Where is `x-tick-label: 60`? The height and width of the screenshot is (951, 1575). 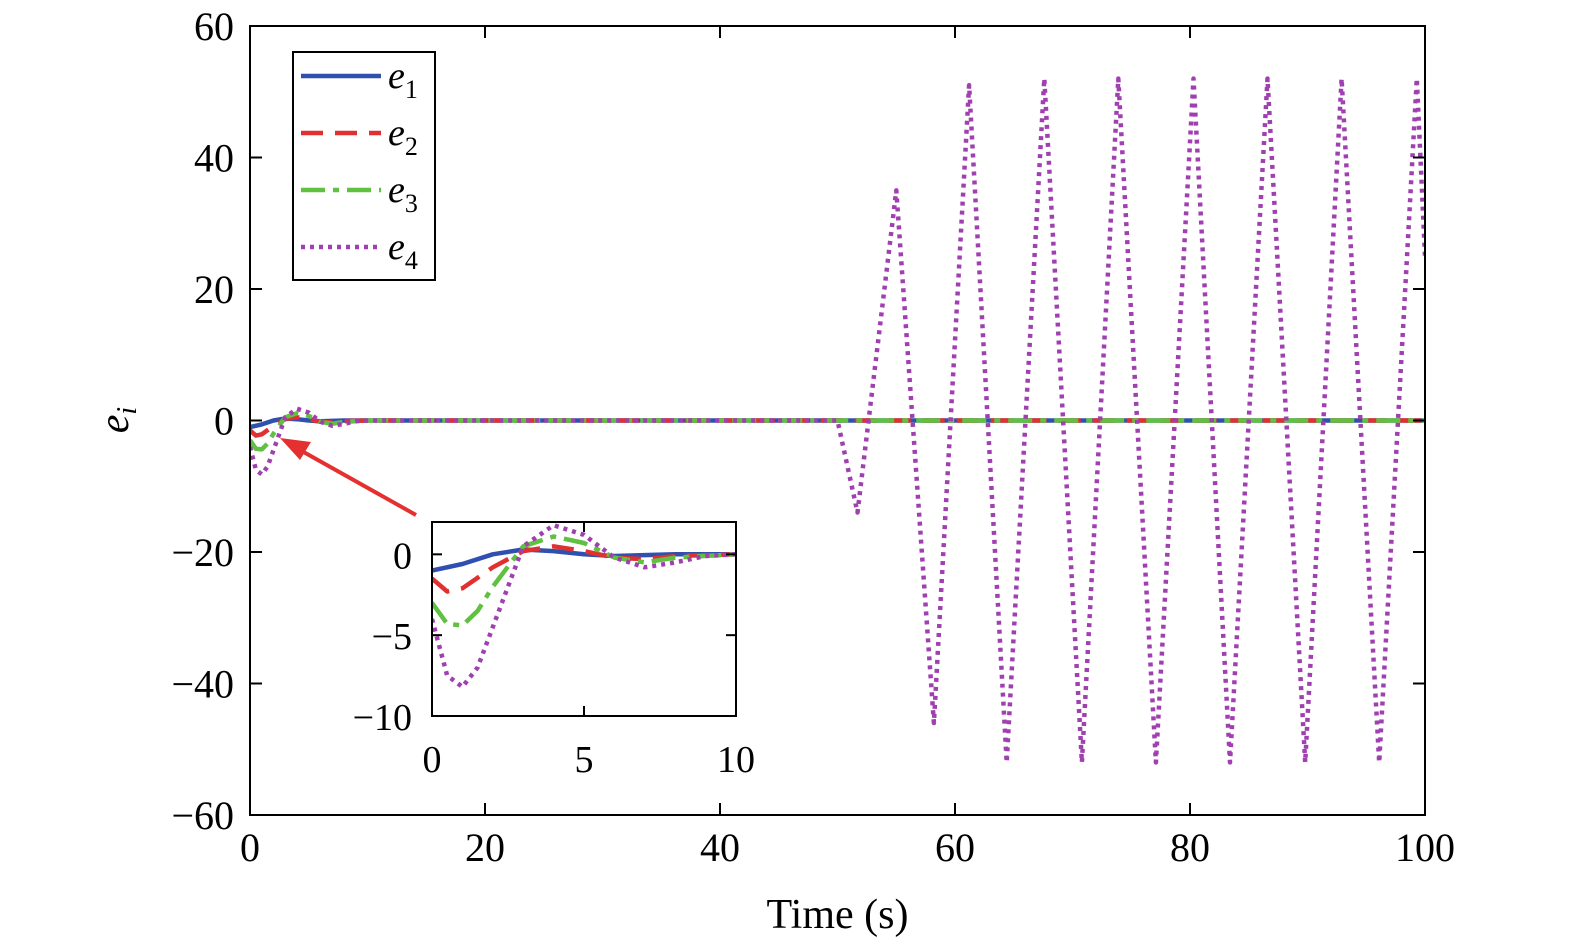 x-tick-label: 60 is located at coordinates (955, 847).